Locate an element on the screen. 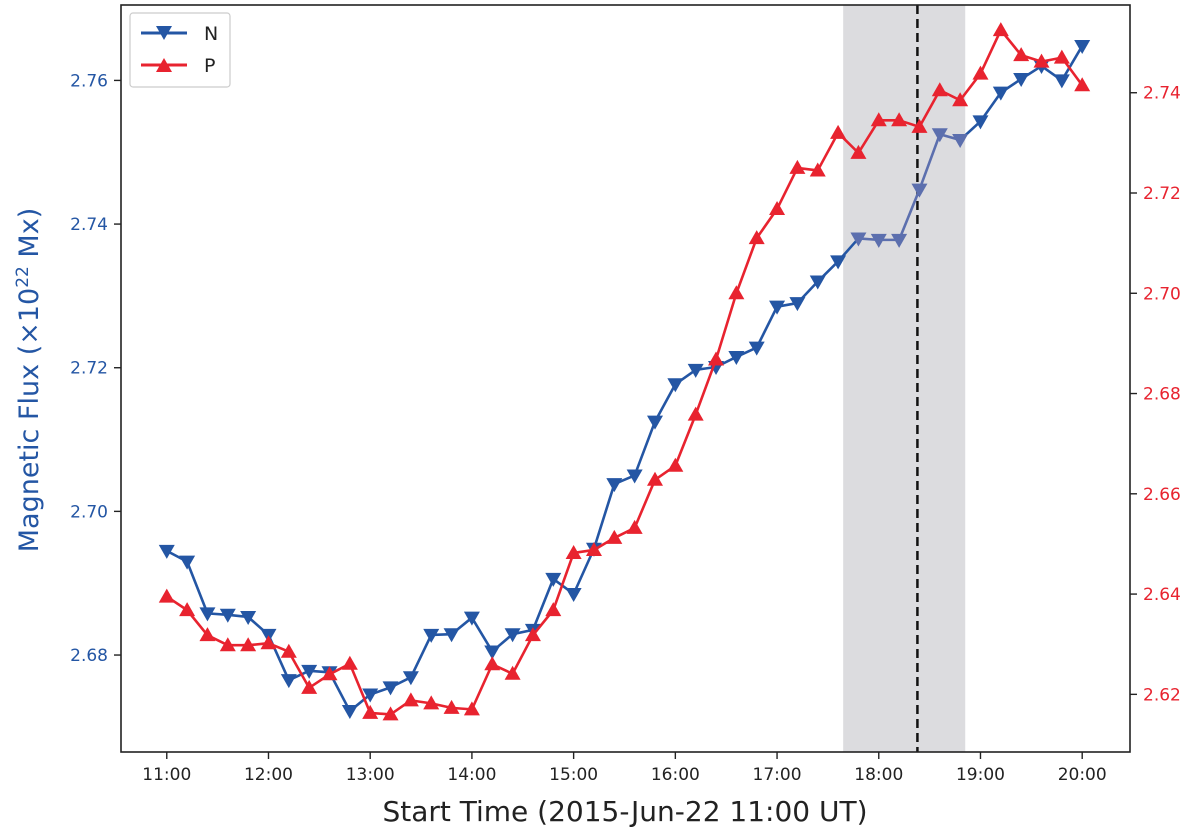  x-tick-label: 19:00 is located at coordinates (980, 775).